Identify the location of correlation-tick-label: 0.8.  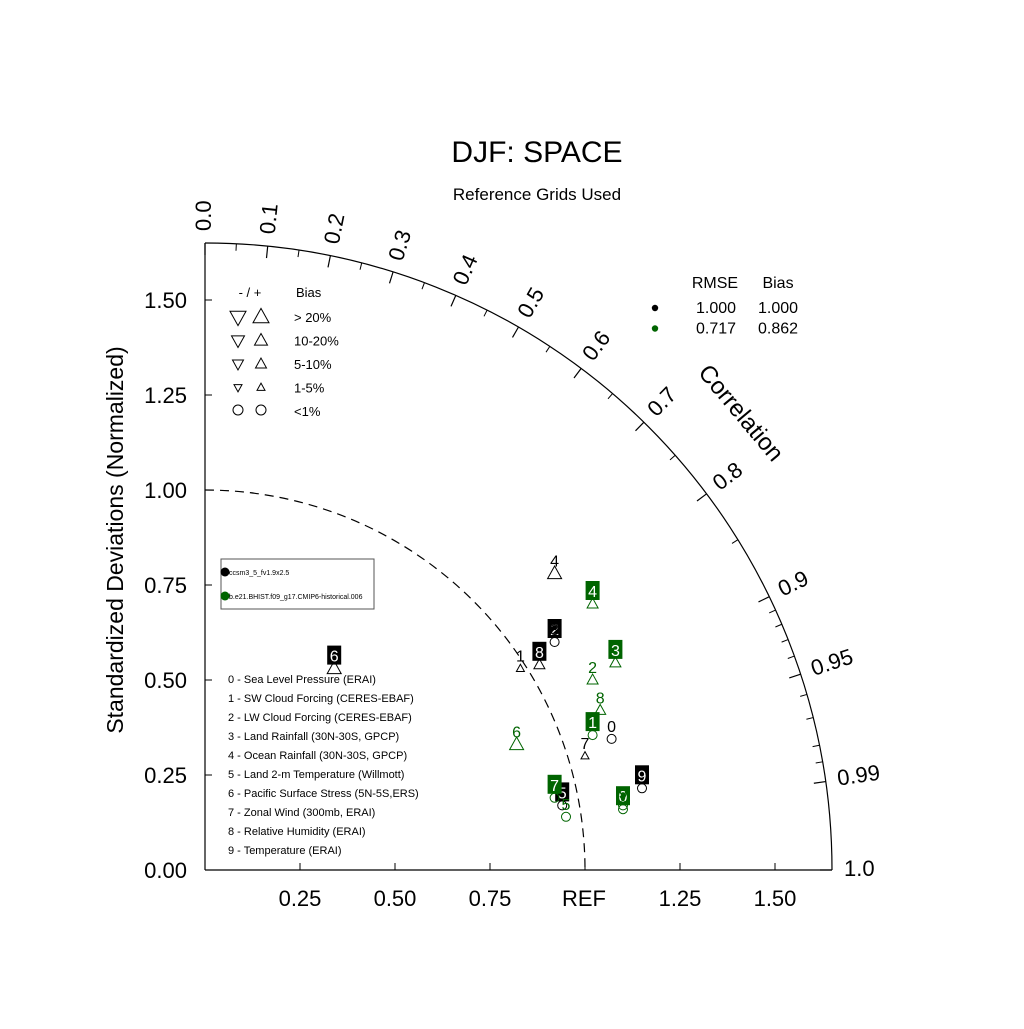
(727, 476).